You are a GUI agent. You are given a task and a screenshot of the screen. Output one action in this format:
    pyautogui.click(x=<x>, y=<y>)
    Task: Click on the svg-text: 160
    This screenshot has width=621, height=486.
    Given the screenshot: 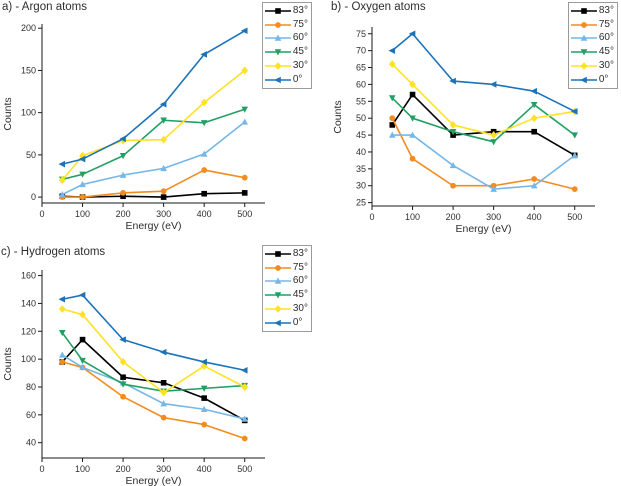 What is the action you would take?
    pyautogui.click(x=28, y=276)
    